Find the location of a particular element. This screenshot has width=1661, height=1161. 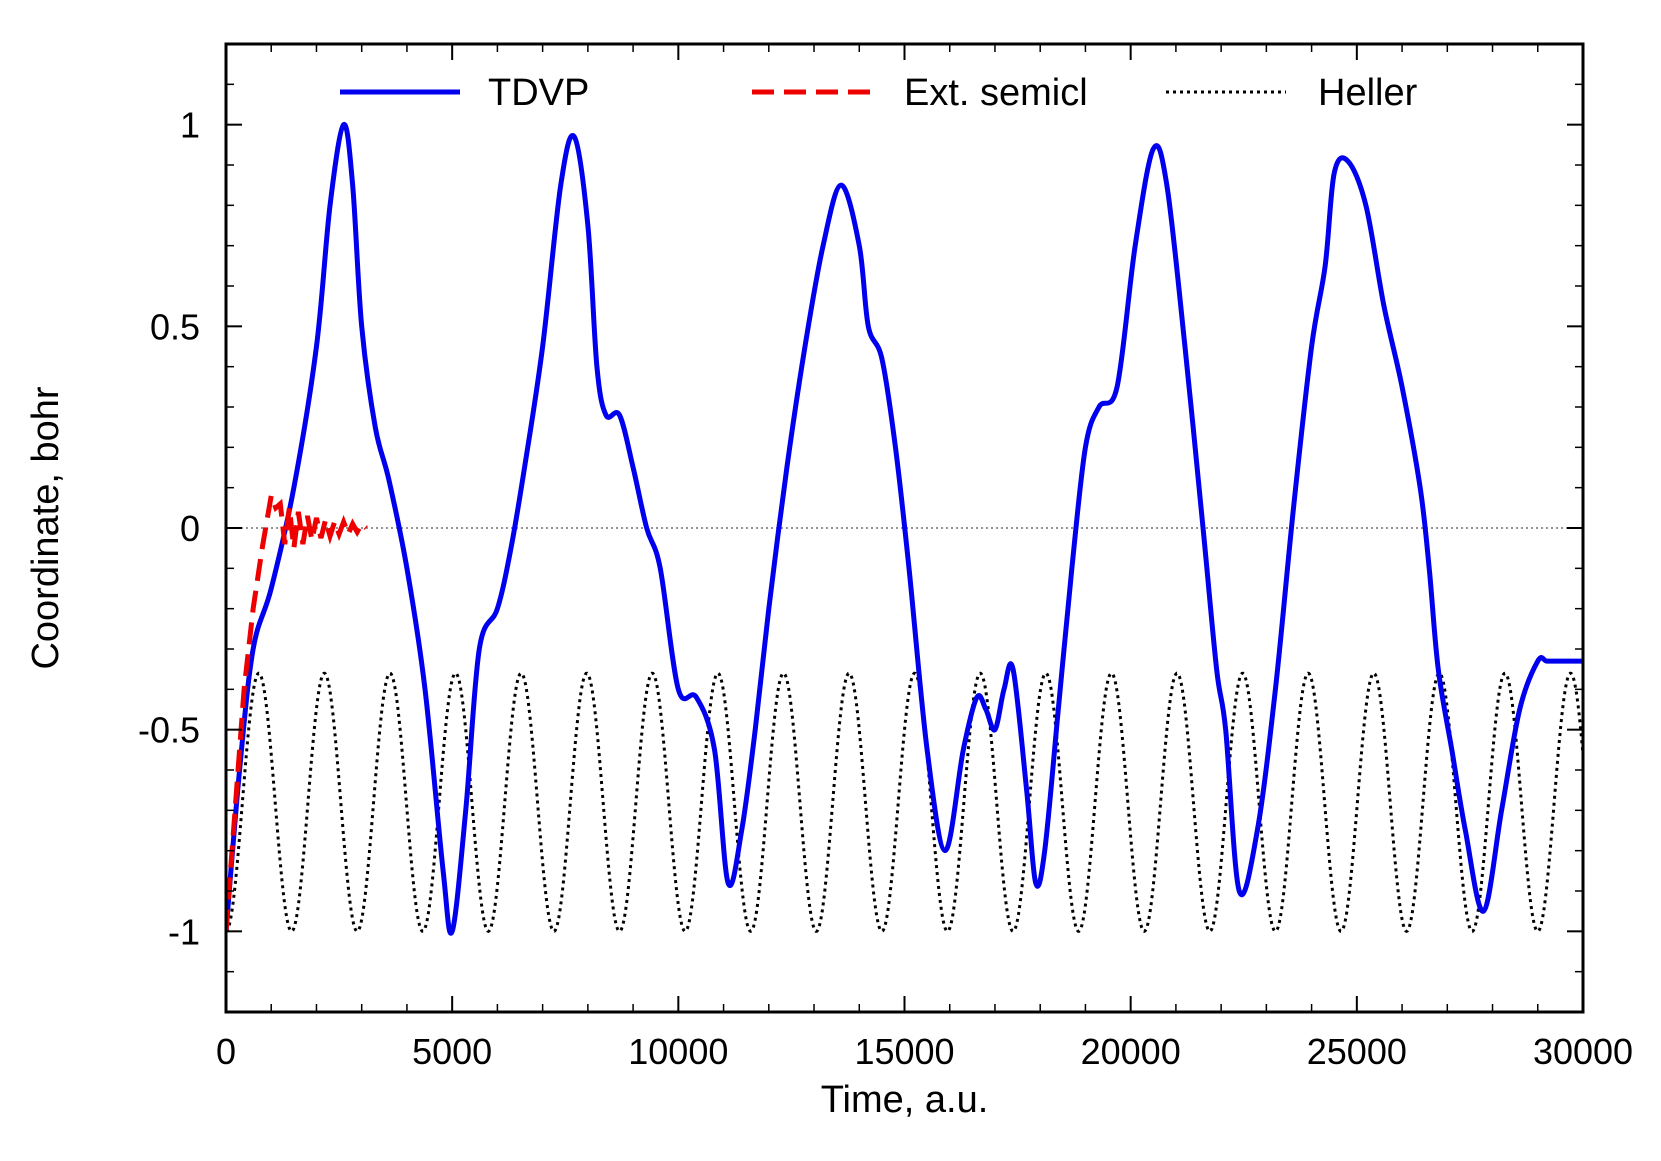

x-tick-label: 0 is located at coordinates (226, 1051).